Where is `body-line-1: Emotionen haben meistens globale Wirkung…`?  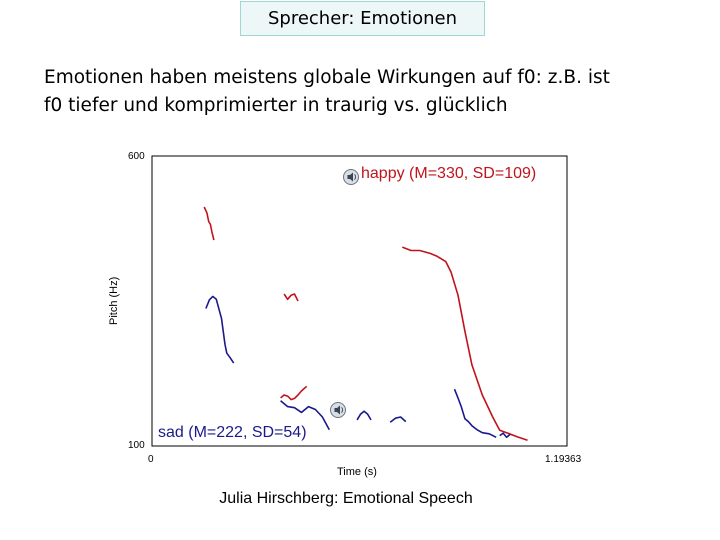
body-line-1: Emotionen haben meistens globale Wirkung… is located at coordinates (327, 77).